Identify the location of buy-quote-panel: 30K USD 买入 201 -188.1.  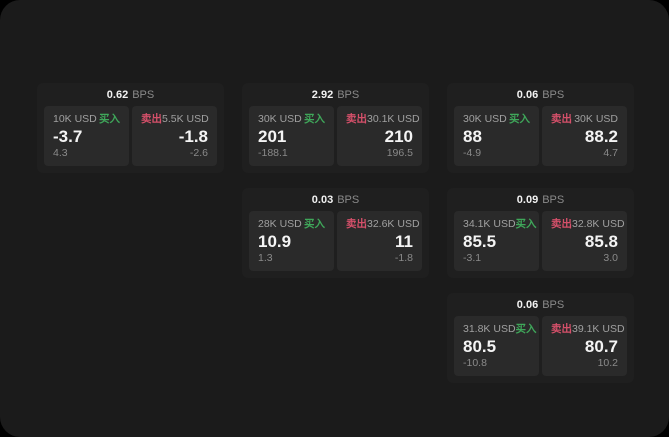
(291, 136).